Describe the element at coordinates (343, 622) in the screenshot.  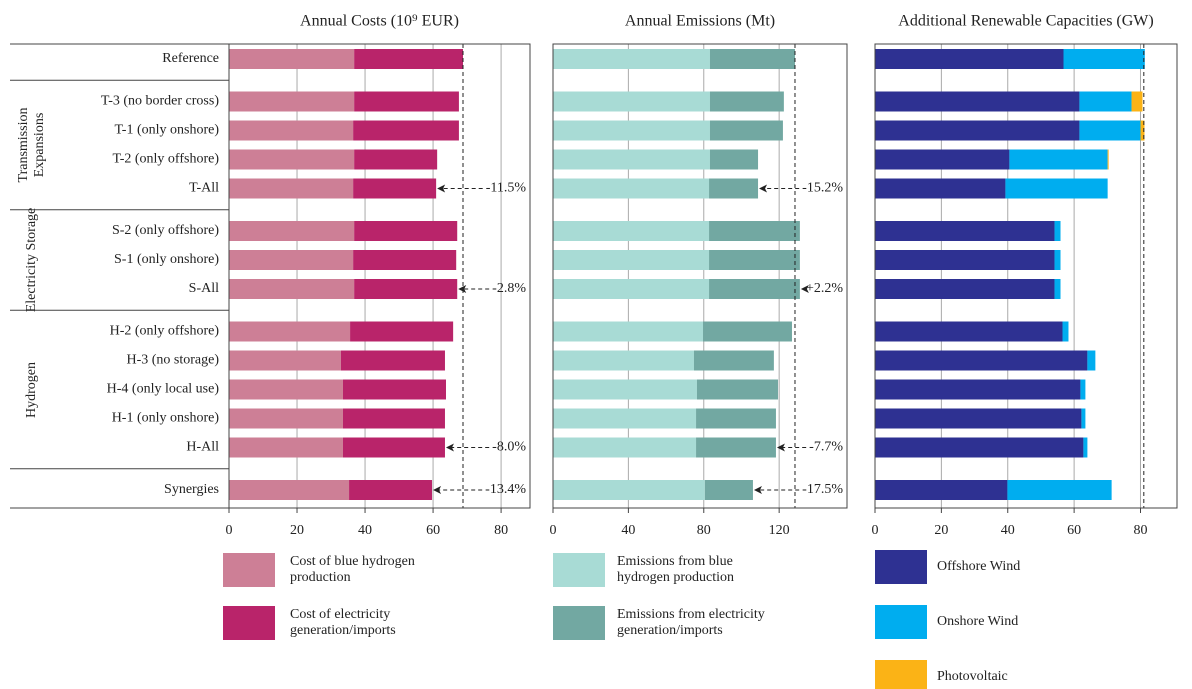
I see `legend-label: Cost of electricity generation/imports` at that location.